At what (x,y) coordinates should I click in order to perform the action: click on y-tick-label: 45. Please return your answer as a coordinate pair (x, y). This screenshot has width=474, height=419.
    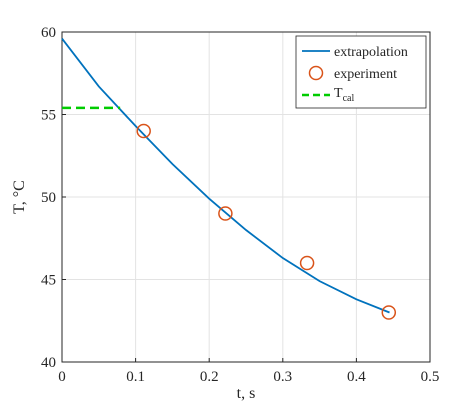
    Looking at the image, I should click on (48, 281).